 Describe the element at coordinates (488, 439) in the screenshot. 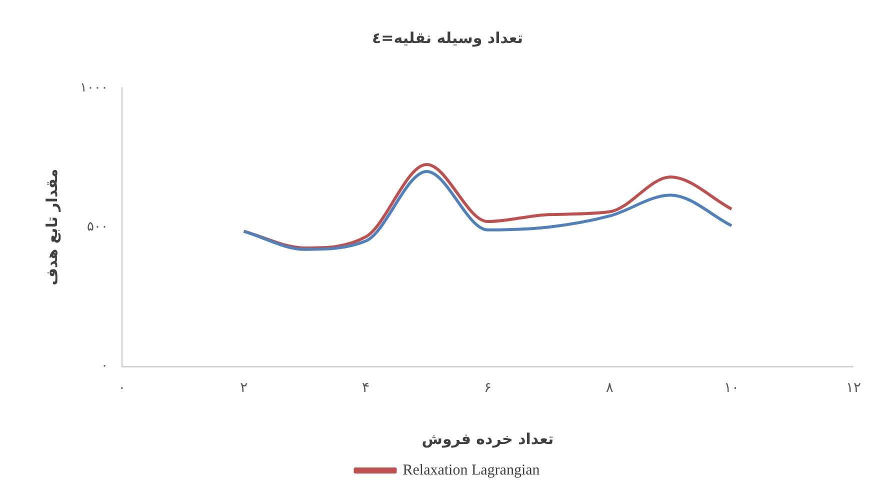

I see `x-axis-title: تعداد خرده فروش` at that location.